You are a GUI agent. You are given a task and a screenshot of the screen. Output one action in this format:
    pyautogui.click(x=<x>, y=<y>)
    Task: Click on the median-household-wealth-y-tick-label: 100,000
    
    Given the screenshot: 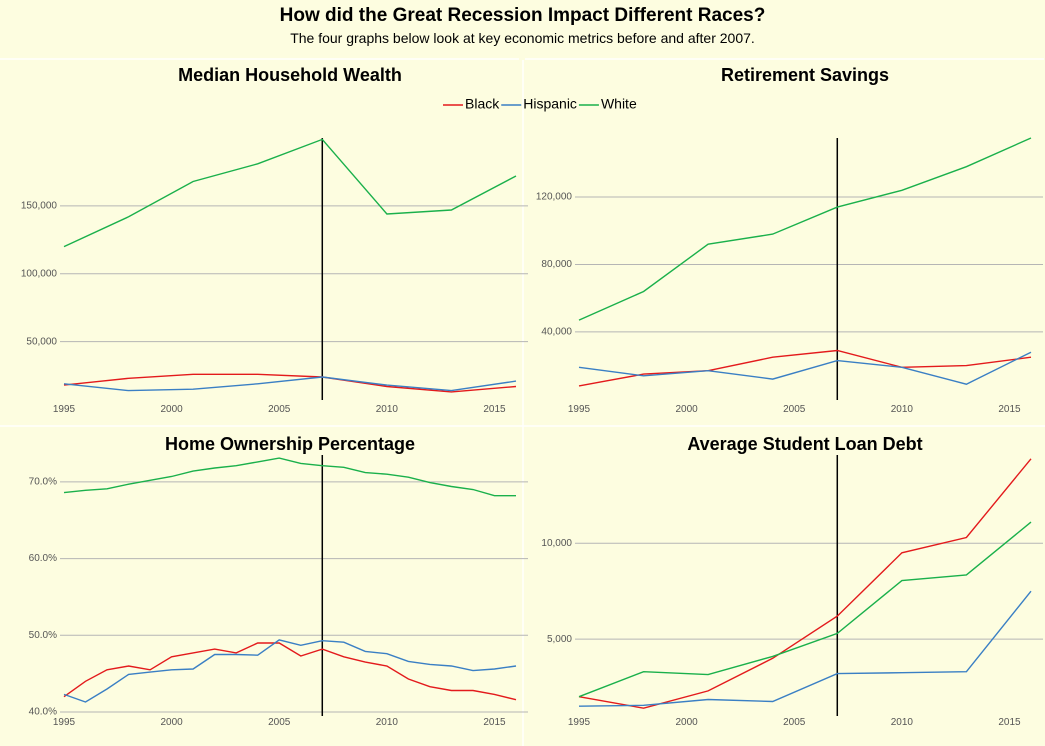 What is the action you would take?
    pyautogui.click(x=39, y=273)
    